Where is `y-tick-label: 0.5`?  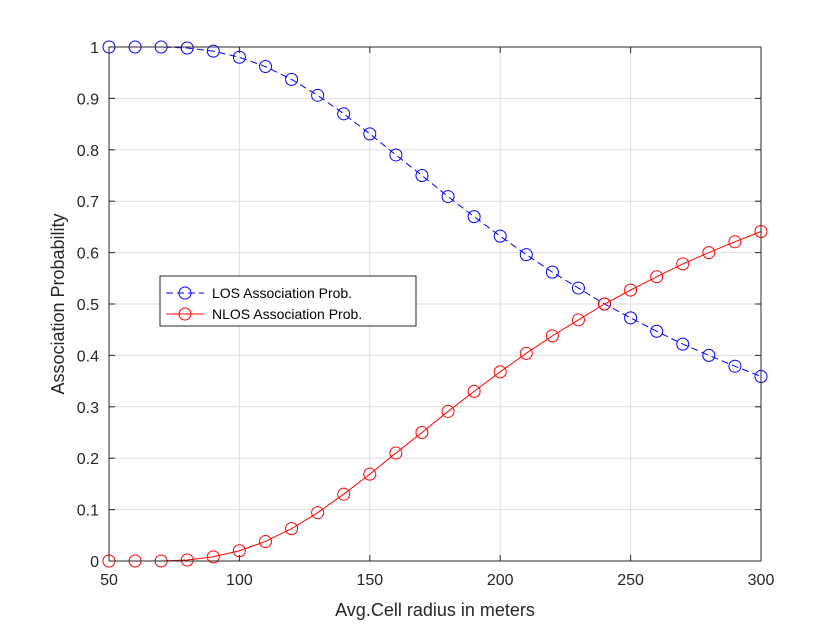 y-tick-label: 0.5 is located at coordinates (88, 305).